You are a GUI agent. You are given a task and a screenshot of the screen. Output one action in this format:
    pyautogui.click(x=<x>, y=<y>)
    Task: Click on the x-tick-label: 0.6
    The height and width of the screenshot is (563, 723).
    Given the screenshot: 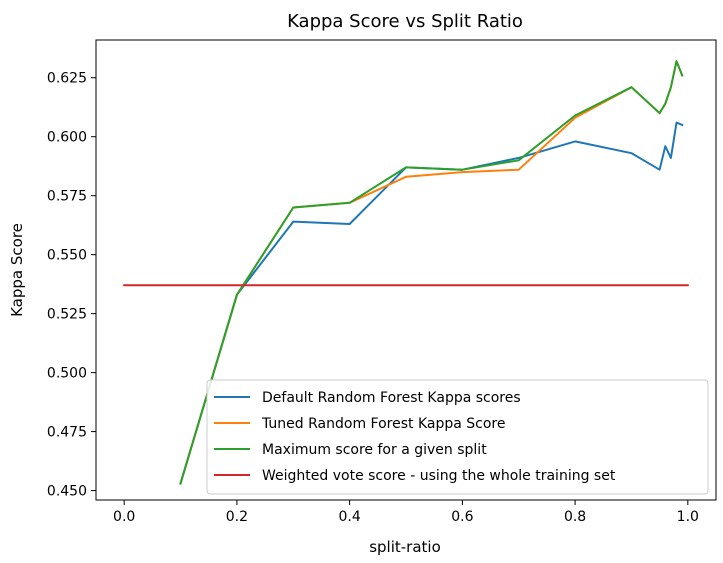 What is the action you would take?
    pyautogui.click(x=462, y=517)
    